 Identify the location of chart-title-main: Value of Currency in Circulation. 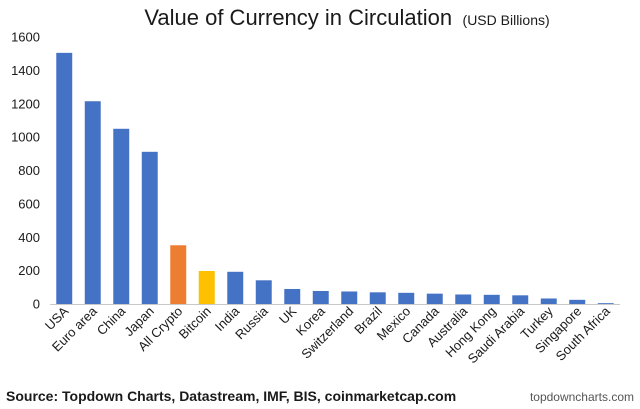
(298, 17).